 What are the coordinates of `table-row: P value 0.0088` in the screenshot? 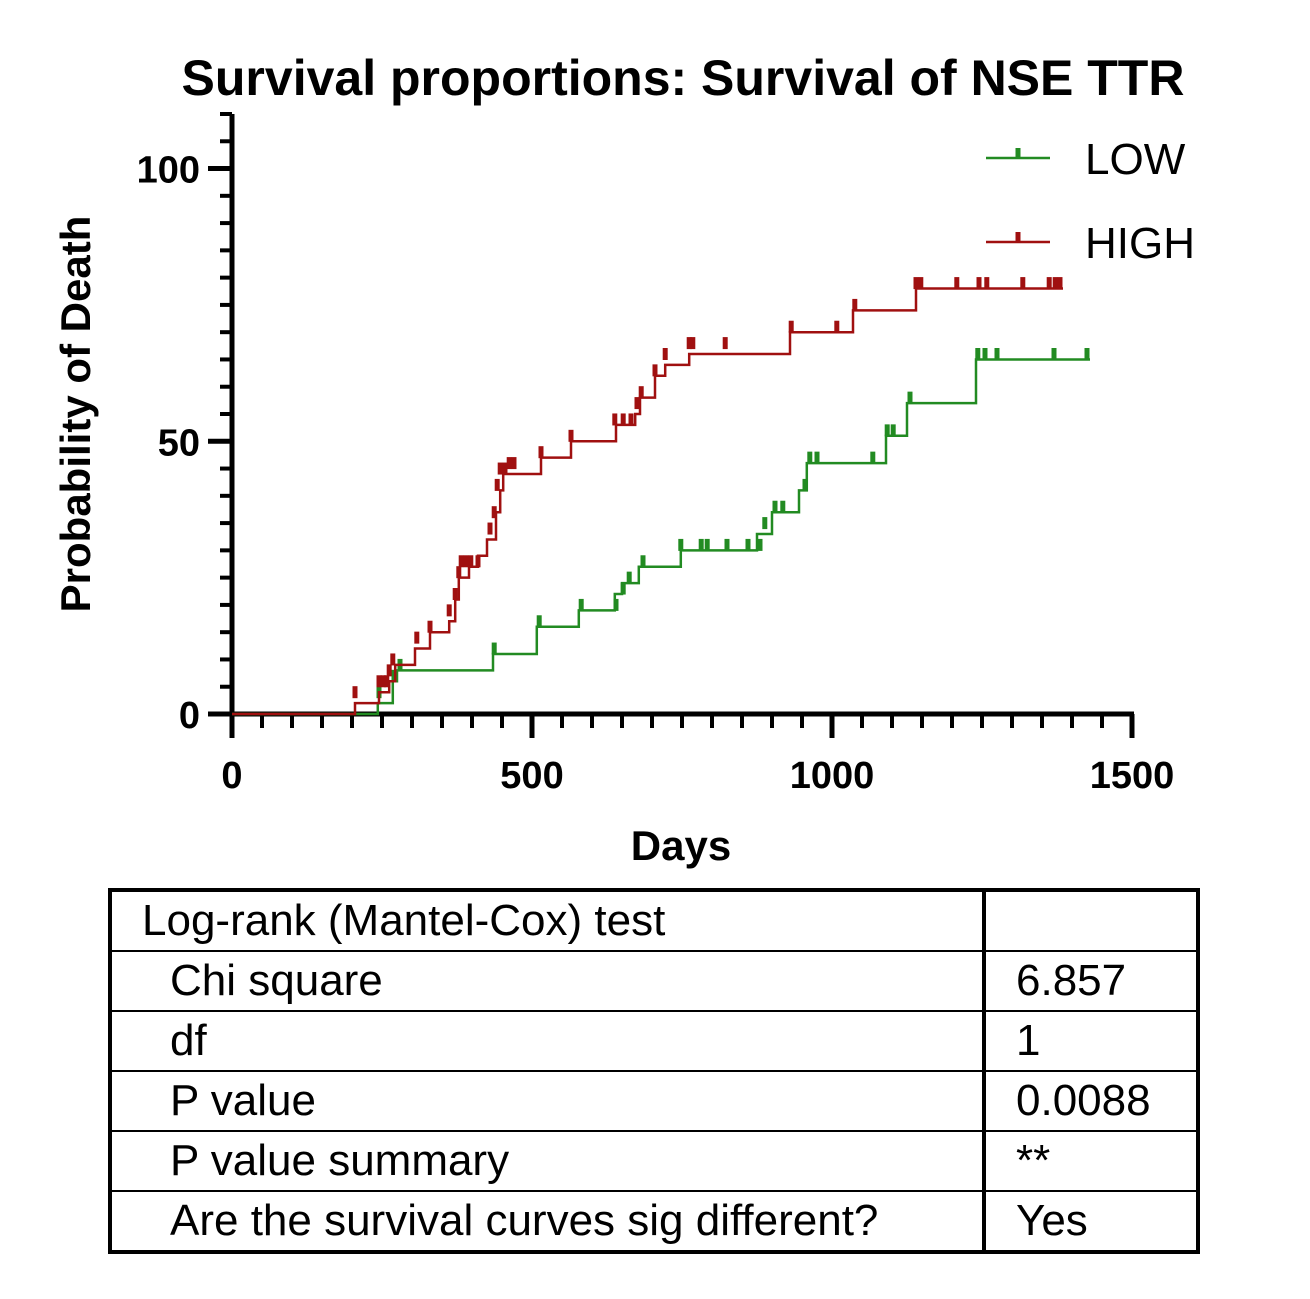 It's located at (653, 1101).